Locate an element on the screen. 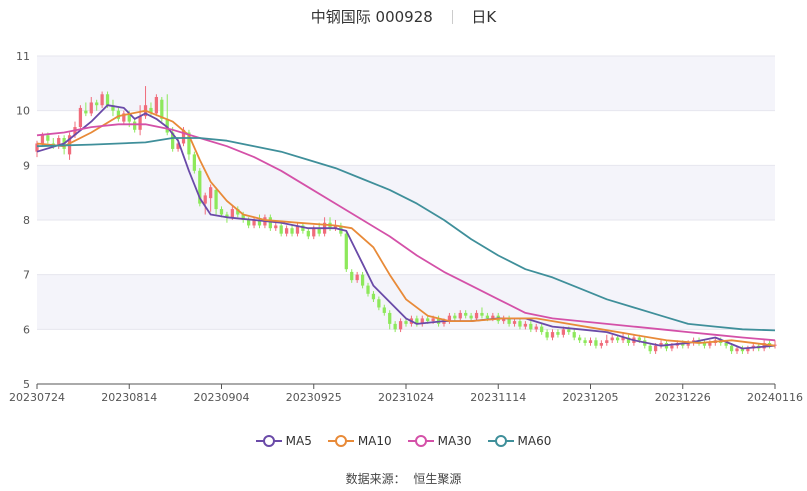  data-source-label: 数据来源： is located at coordinates (375, 479).